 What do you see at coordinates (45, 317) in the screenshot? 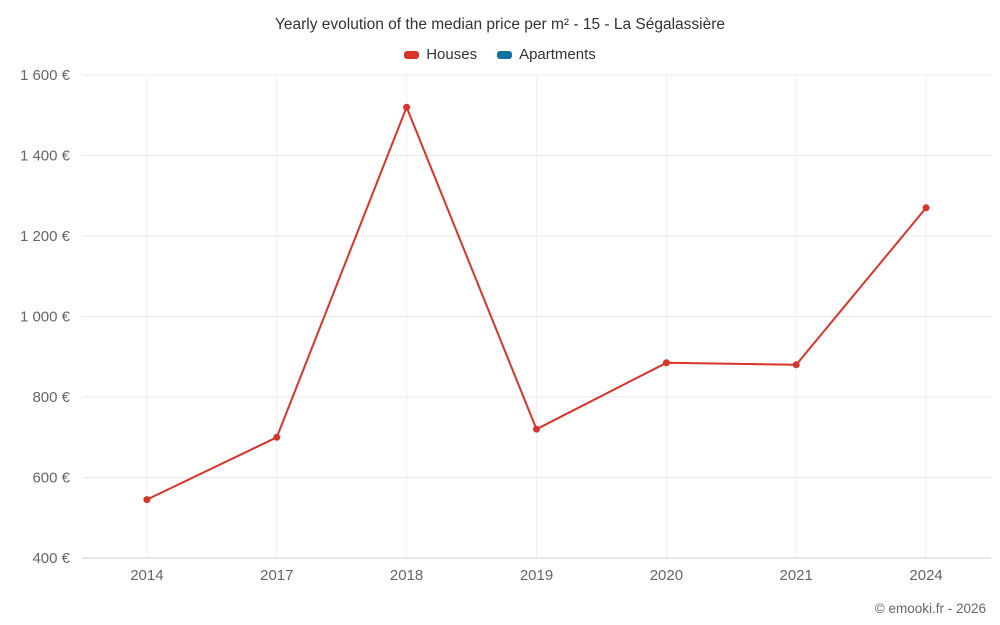
I see `y-axis-tick-label: 1 000 €` at bounding box center [45, 317].